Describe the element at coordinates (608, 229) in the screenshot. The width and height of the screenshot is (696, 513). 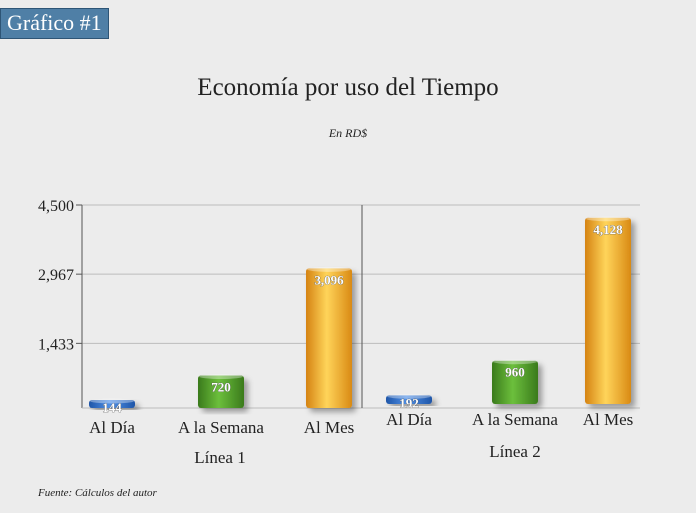
I see `data-label: 4,128` at that location.